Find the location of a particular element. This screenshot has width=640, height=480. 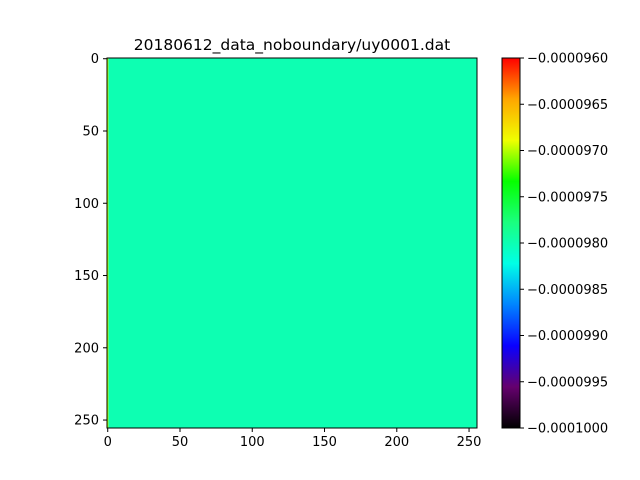

colorbar-tick-label: −0.0001000 is located at coordinates (567, 429).